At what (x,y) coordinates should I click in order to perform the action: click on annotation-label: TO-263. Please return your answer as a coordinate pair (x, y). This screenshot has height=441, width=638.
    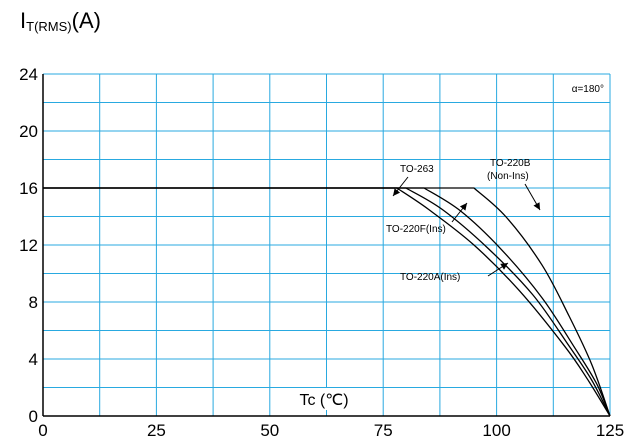
    Looking at the image, I should click on (417, 169).